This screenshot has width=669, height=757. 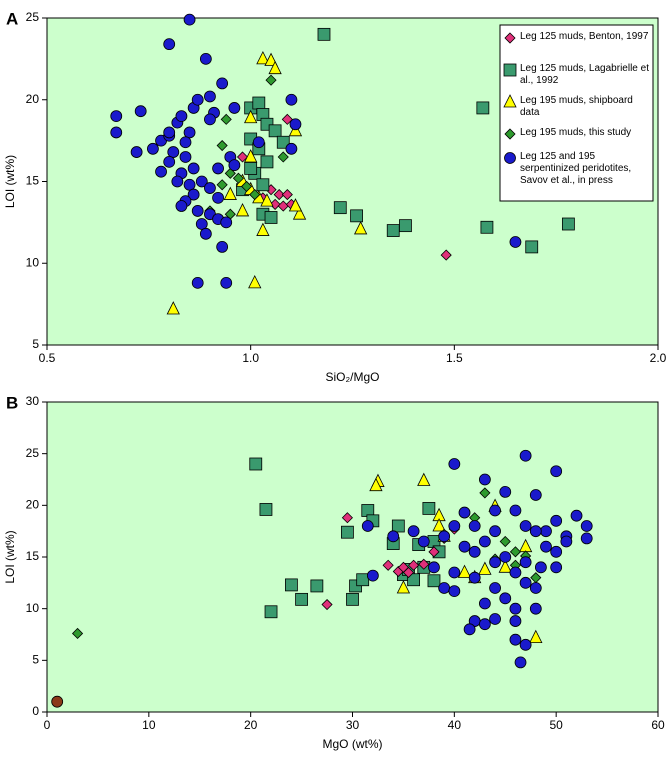 I want to click on legend-entry: Leg 125 muds, Benton, 1997, so click(x=584, y=36).